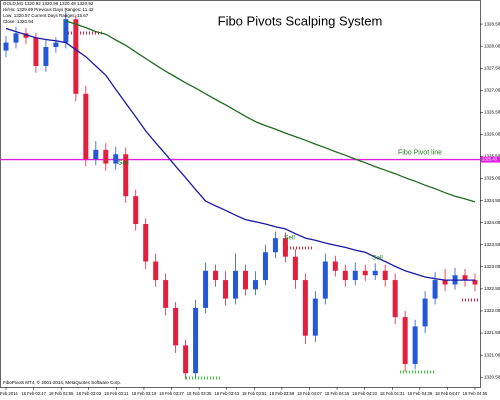 The image size is (500, 400). Describe the element at coordinates (492, 89) in the screenshot. I see `y-tick-label: 1327.00` at that location.